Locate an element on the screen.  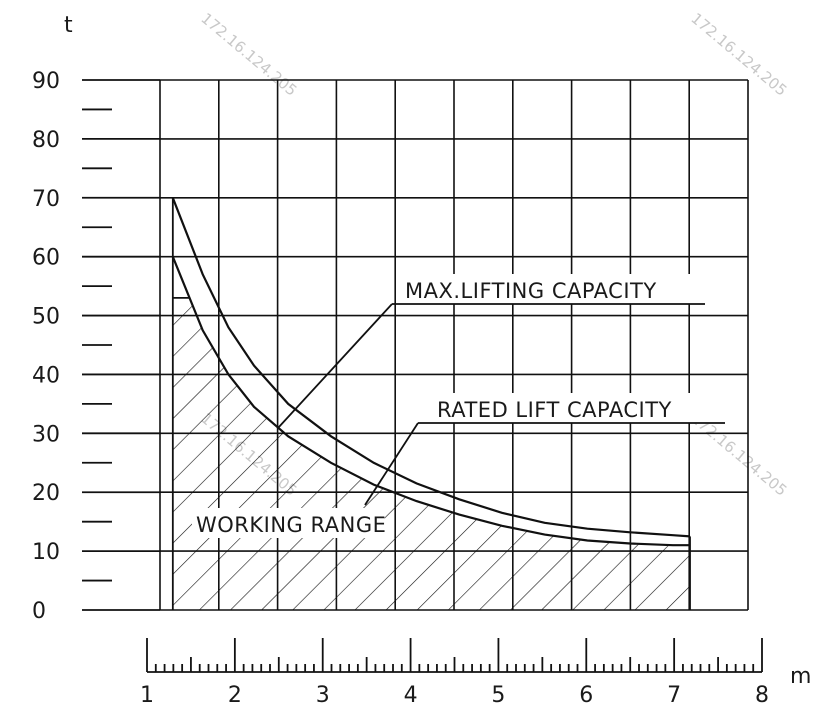
rated-lift-label-bg is located at coordinates (572, 408).